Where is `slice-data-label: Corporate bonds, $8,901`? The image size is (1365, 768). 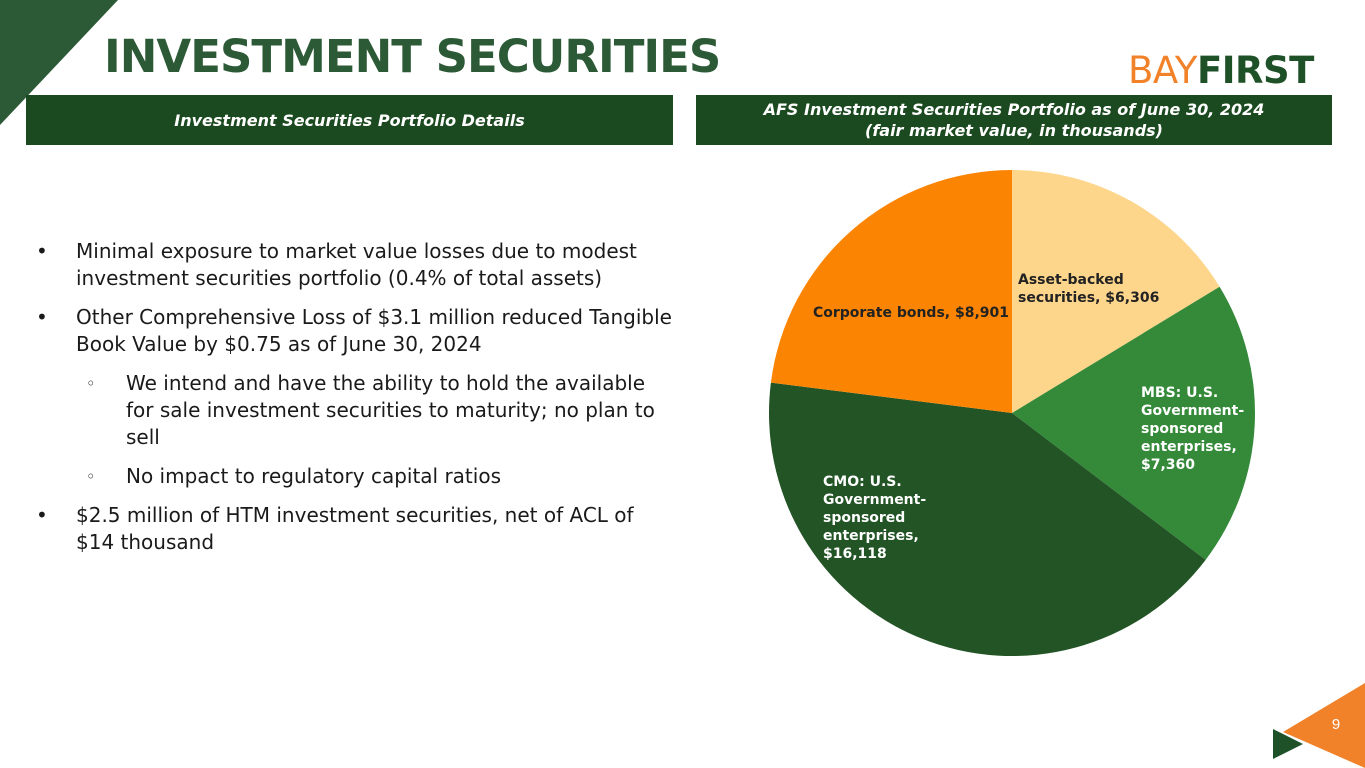
slice-data-label: Corporate bonds, $8,901 is located at coordinates (911, 313).